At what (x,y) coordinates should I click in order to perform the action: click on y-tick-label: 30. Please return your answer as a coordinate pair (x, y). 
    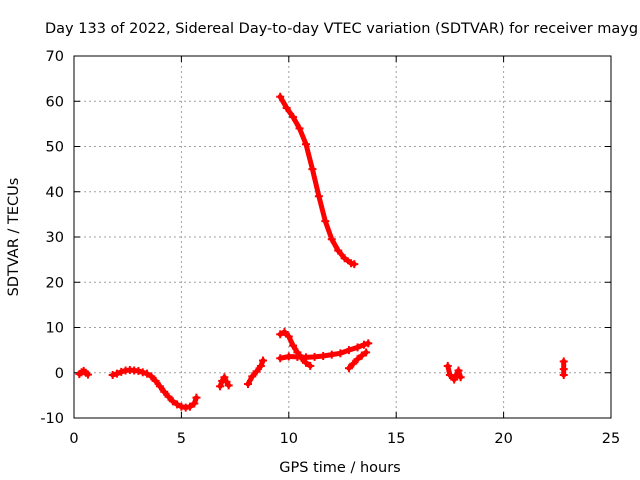
    Looking at the image, I should click on (55, 238).